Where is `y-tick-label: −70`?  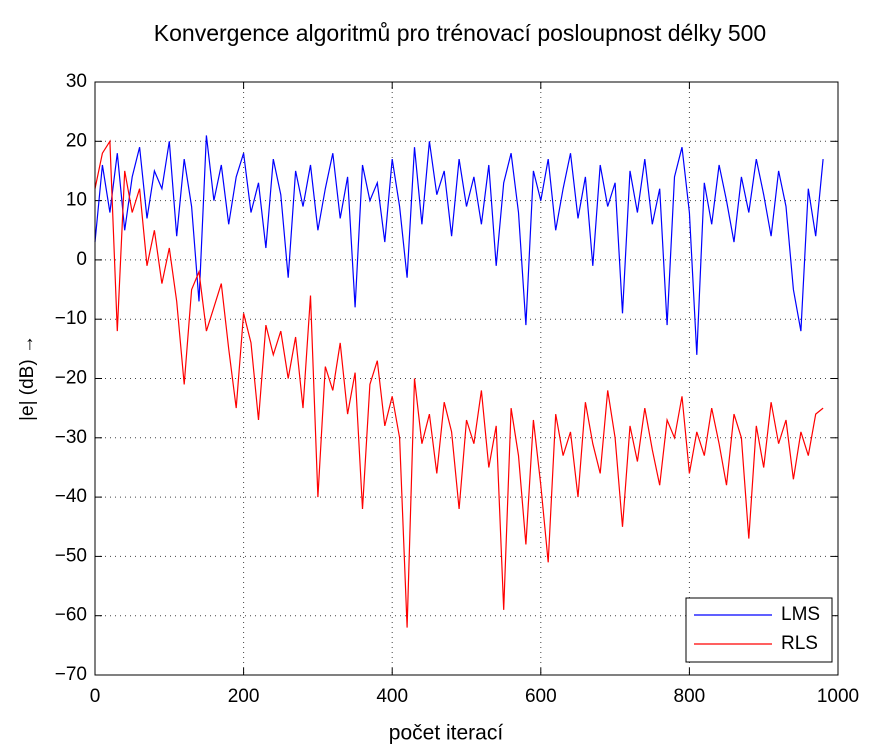
y-tick-label: −70 is located at coordinates (71, 674).